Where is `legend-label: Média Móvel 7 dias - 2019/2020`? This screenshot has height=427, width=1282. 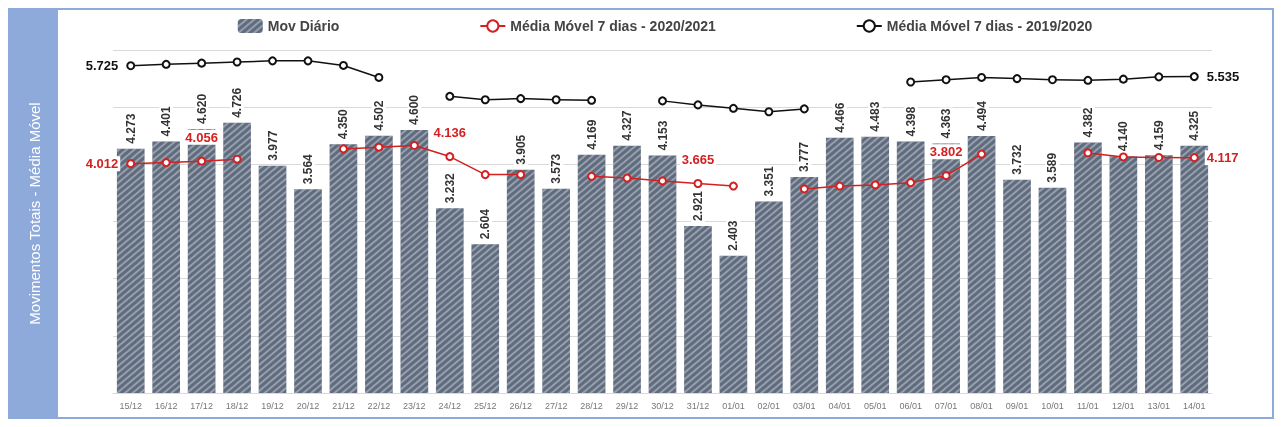 legend-label: Média Móvel 7 dias - 2019/2020 is located at coordinates (989, 26).